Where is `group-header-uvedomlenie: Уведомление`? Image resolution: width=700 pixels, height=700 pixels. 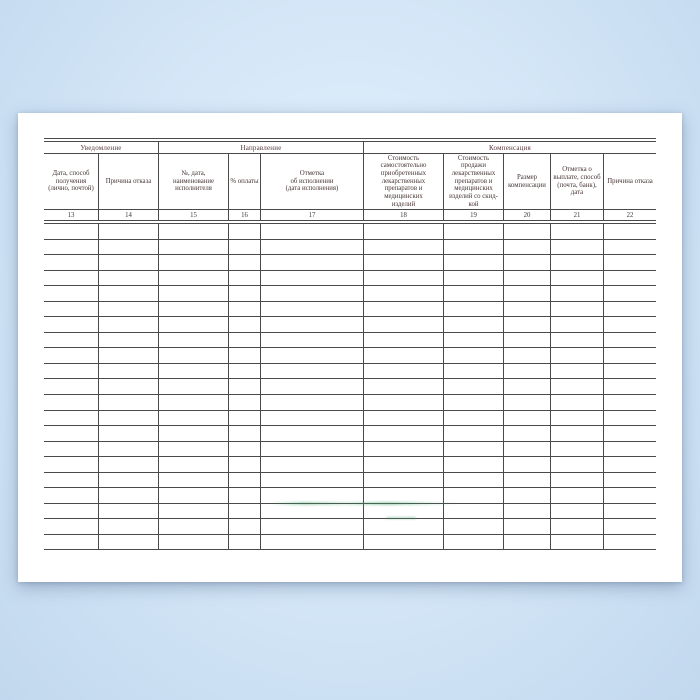
group-header-uvedomlenie: Уведомление is located at coordinates (101, 147).